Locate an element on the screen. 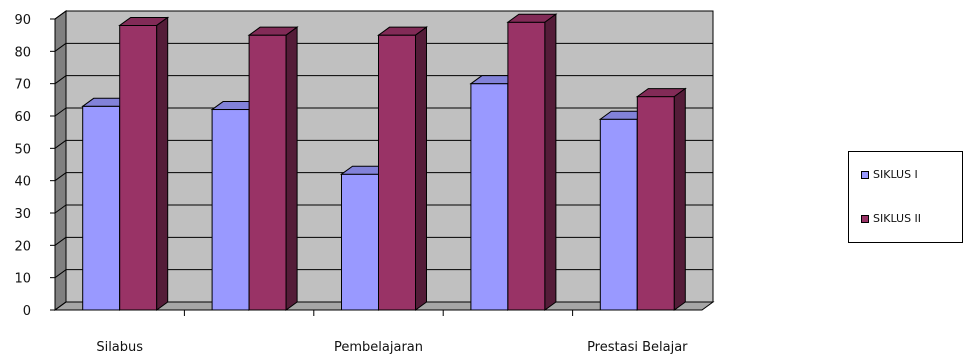  legend-item-siklus-ii: SIKLUS II is located at coordinates (891, 218).